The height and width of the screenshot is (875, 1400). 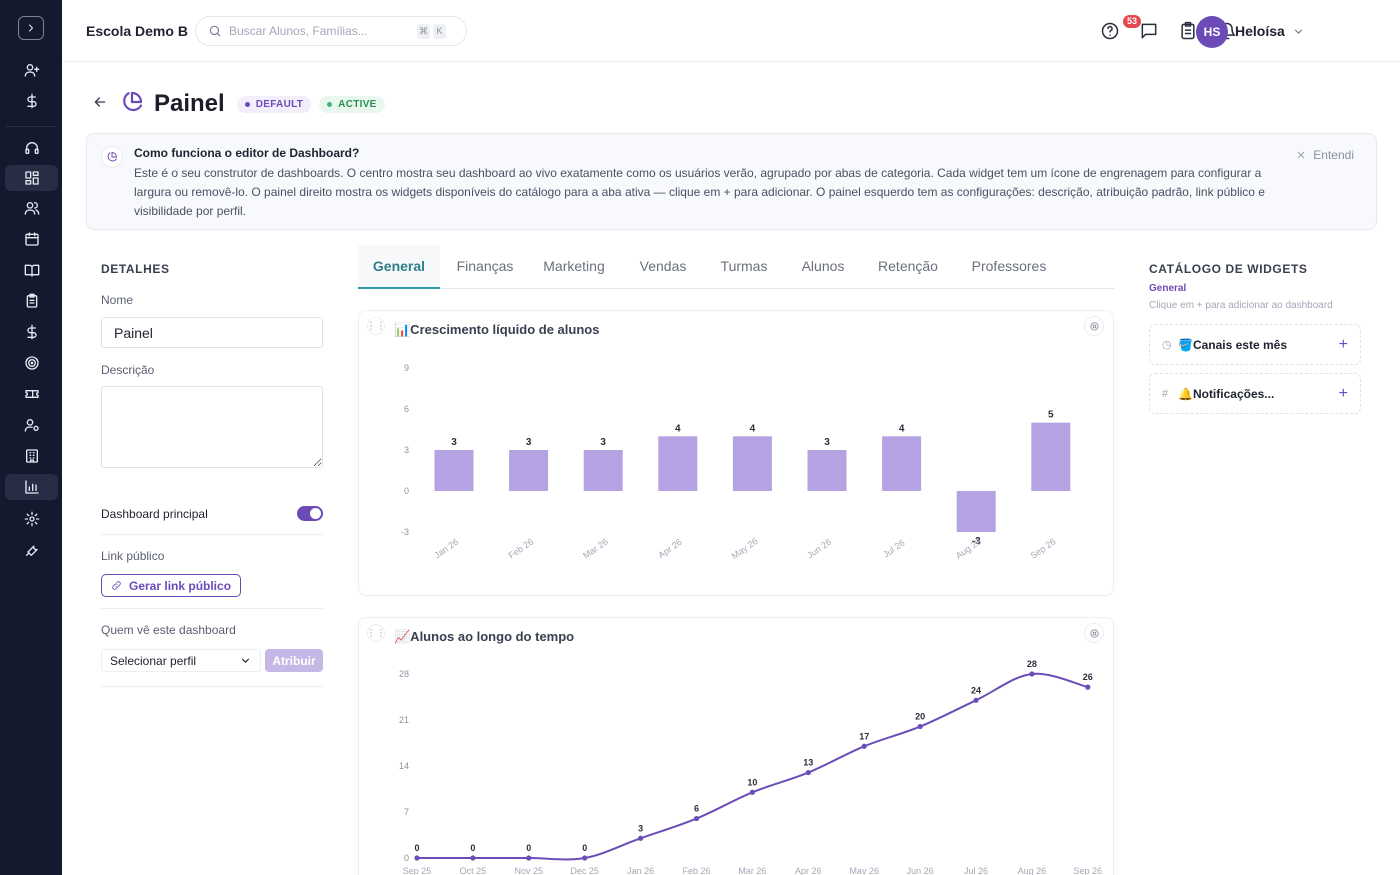 I want to click on page-header: Painel DEFAULT ACTIVE, so click(x=238, y=104).